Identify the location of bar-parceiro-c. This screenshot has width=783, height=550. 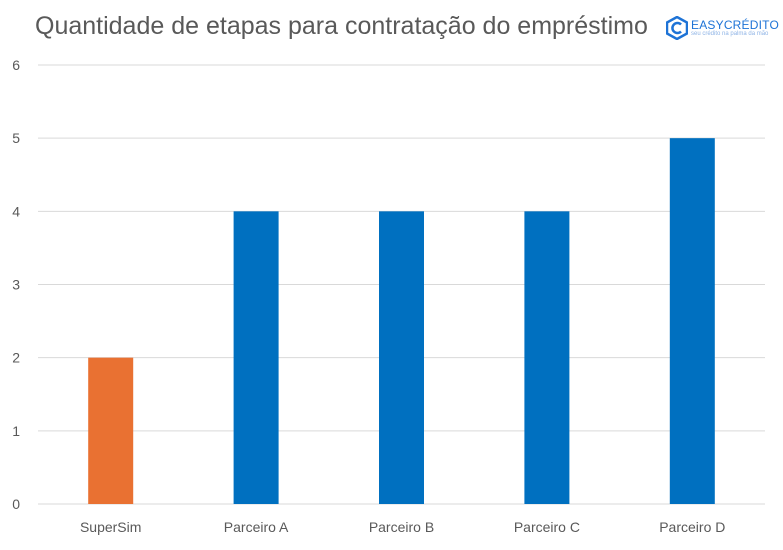
(547, 358).